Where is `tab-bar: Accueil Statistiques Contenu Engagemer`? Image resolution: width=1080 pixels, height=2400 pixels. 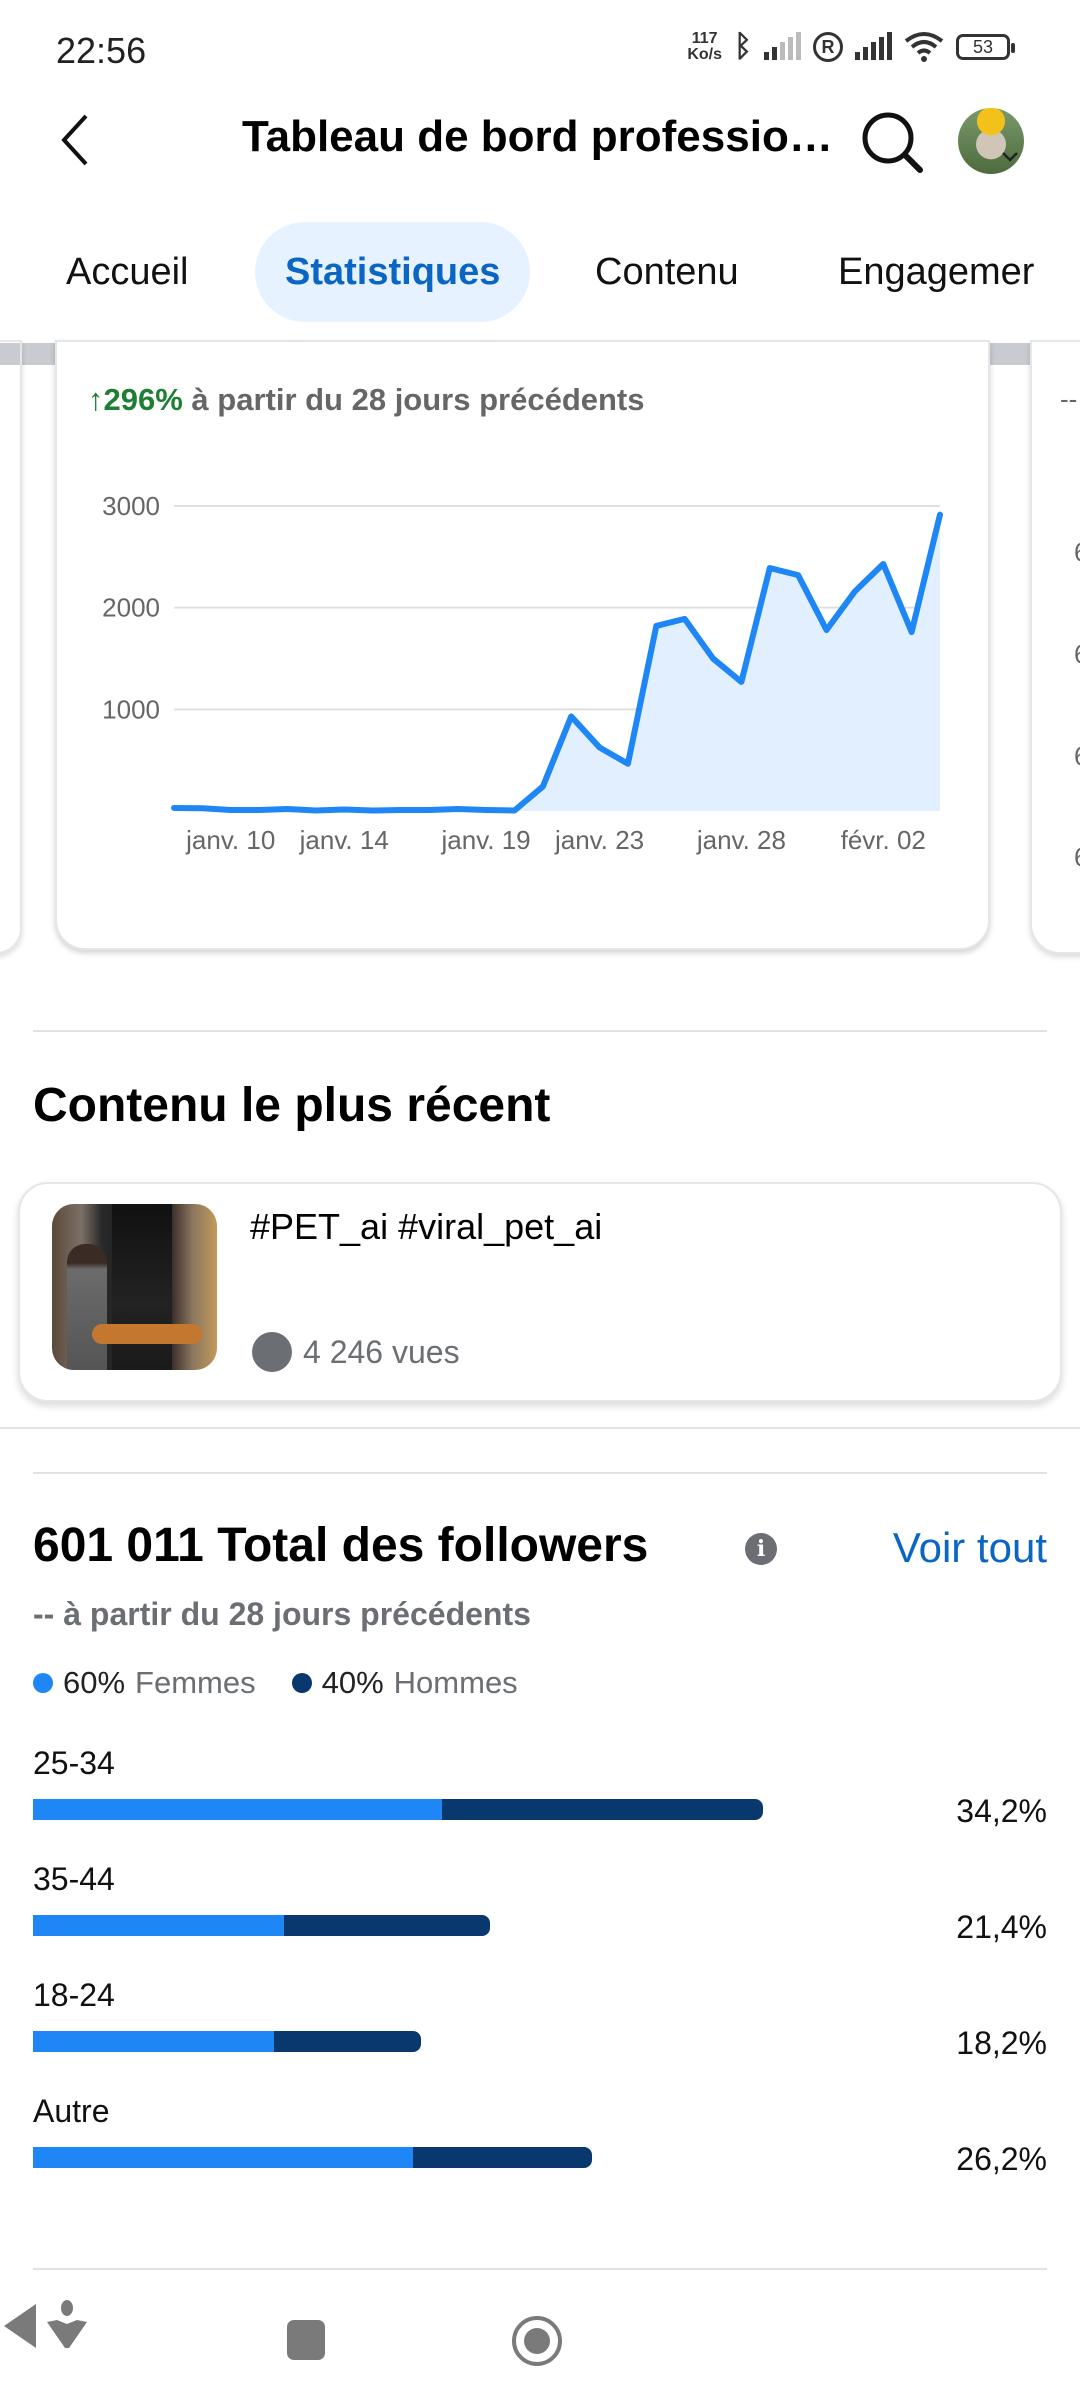 tab-bar: Accueil Statistiques Contenu Engagemer is located at coordinates (540, 272).